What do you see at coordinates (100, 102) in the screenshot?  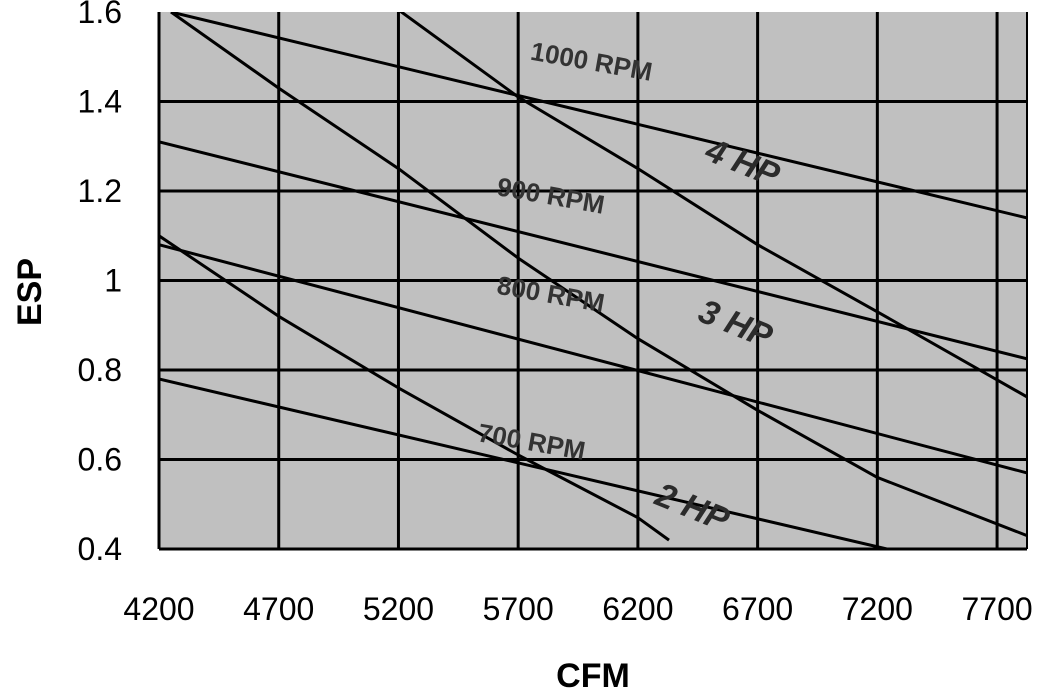 I see `y-tick-label: 1.4` at bounding box center [100, 102].